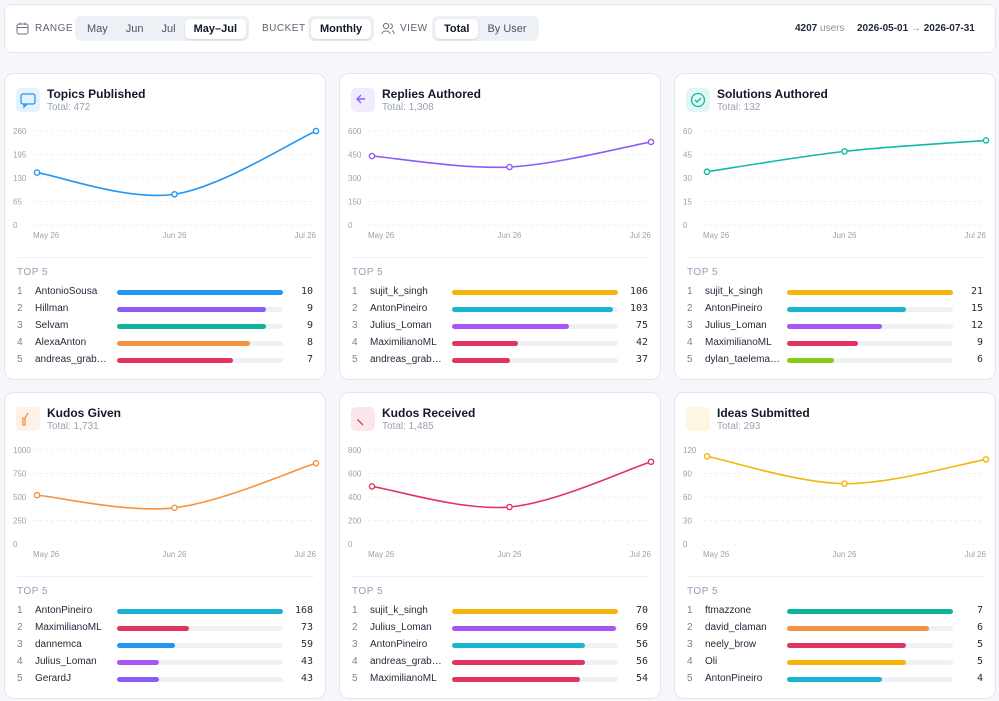 This screenshot has width=999, height=701. What do you see at coordinates (341, 28) in the screenshot?
I see `bucket-option: Monthly` at bounding box center [341, 28].